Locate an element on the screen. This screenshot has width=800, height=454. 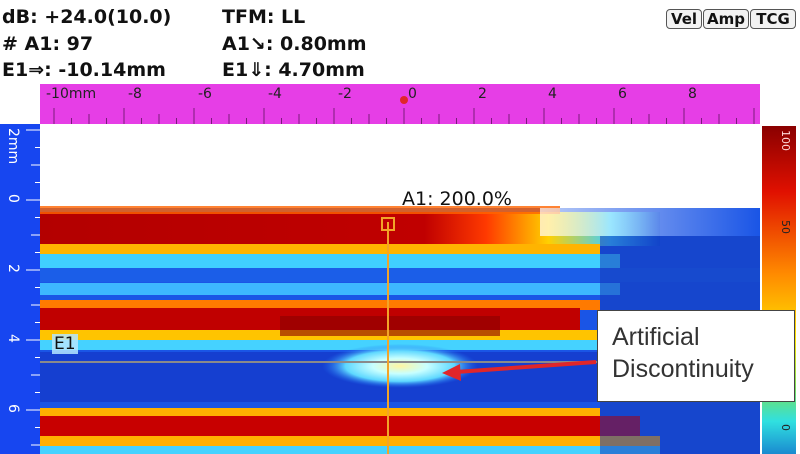
annotation-callout: Artificial Discontinuity is located at coordinates (696, 356).